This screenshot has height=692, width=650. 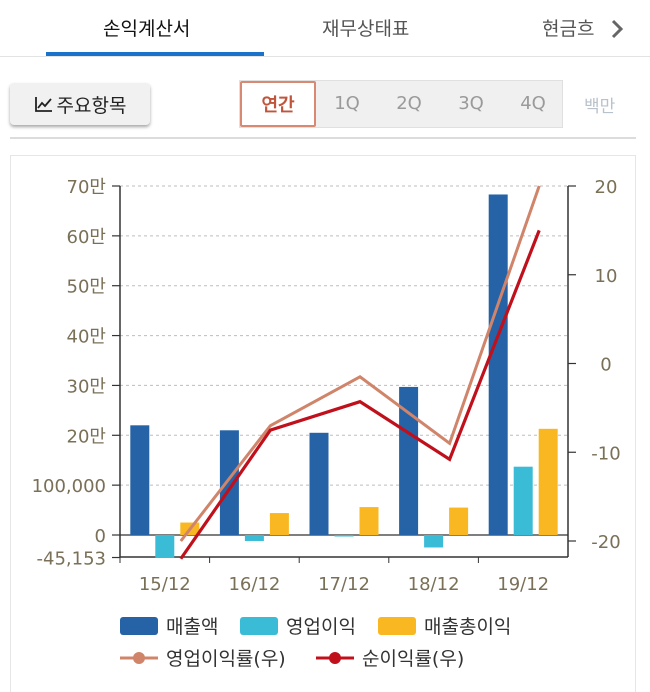 What do you see at coordinates (278, 104) in the screenshot?
I see `period-annual: 연간` at bounding box center [278, 104].